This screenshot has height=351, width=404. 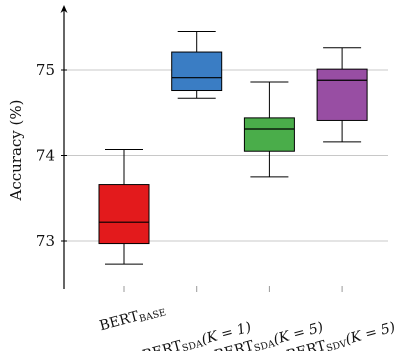 I want to click on y-tick-labels: 73 74 75, so click(x=51, y=155).